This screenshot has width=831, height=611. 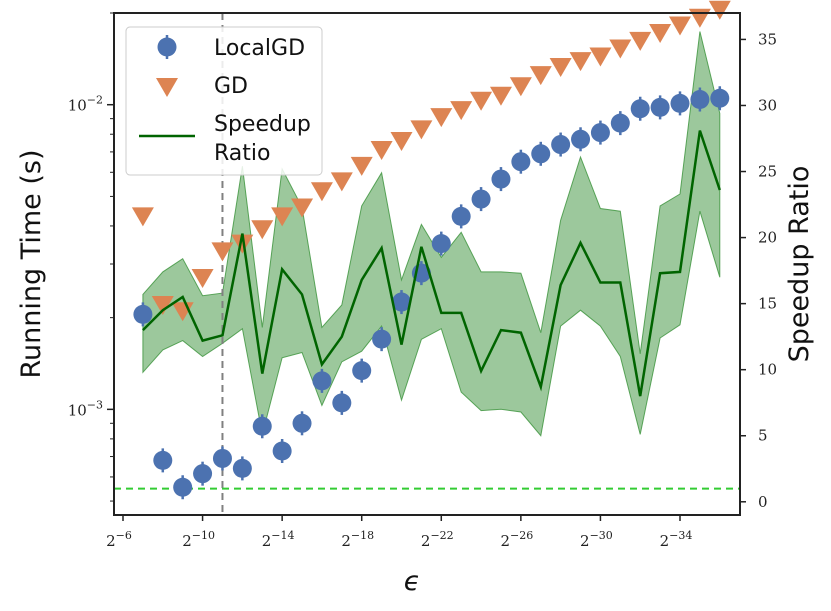 What do you see at coordinates (767, 370) in the screenshot?
I see `y-right-tick-label: 10` at bounding box center [767, 370].